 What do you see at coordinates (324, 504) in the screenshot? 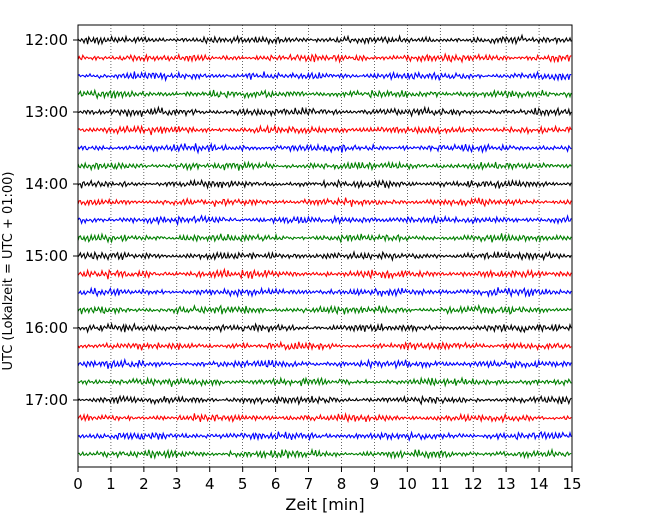
I see `x-axis-label: Zeit [min]` at bounding box center [324, 504].